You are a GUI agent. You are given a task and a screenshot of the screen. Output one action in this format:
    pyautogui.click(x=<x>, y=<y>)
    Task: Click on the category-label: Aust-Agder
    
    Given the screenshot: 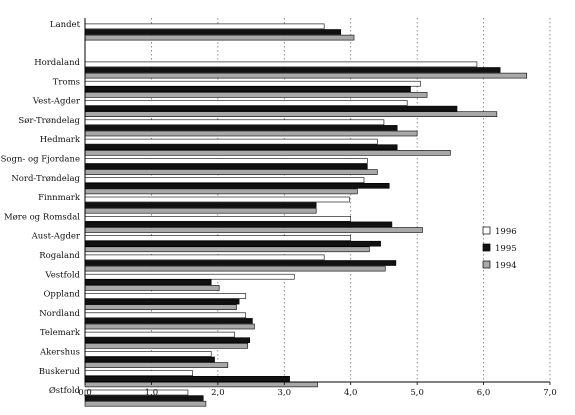 What is the action you would take?
    pyautogui.click(x=56, y=237)
    